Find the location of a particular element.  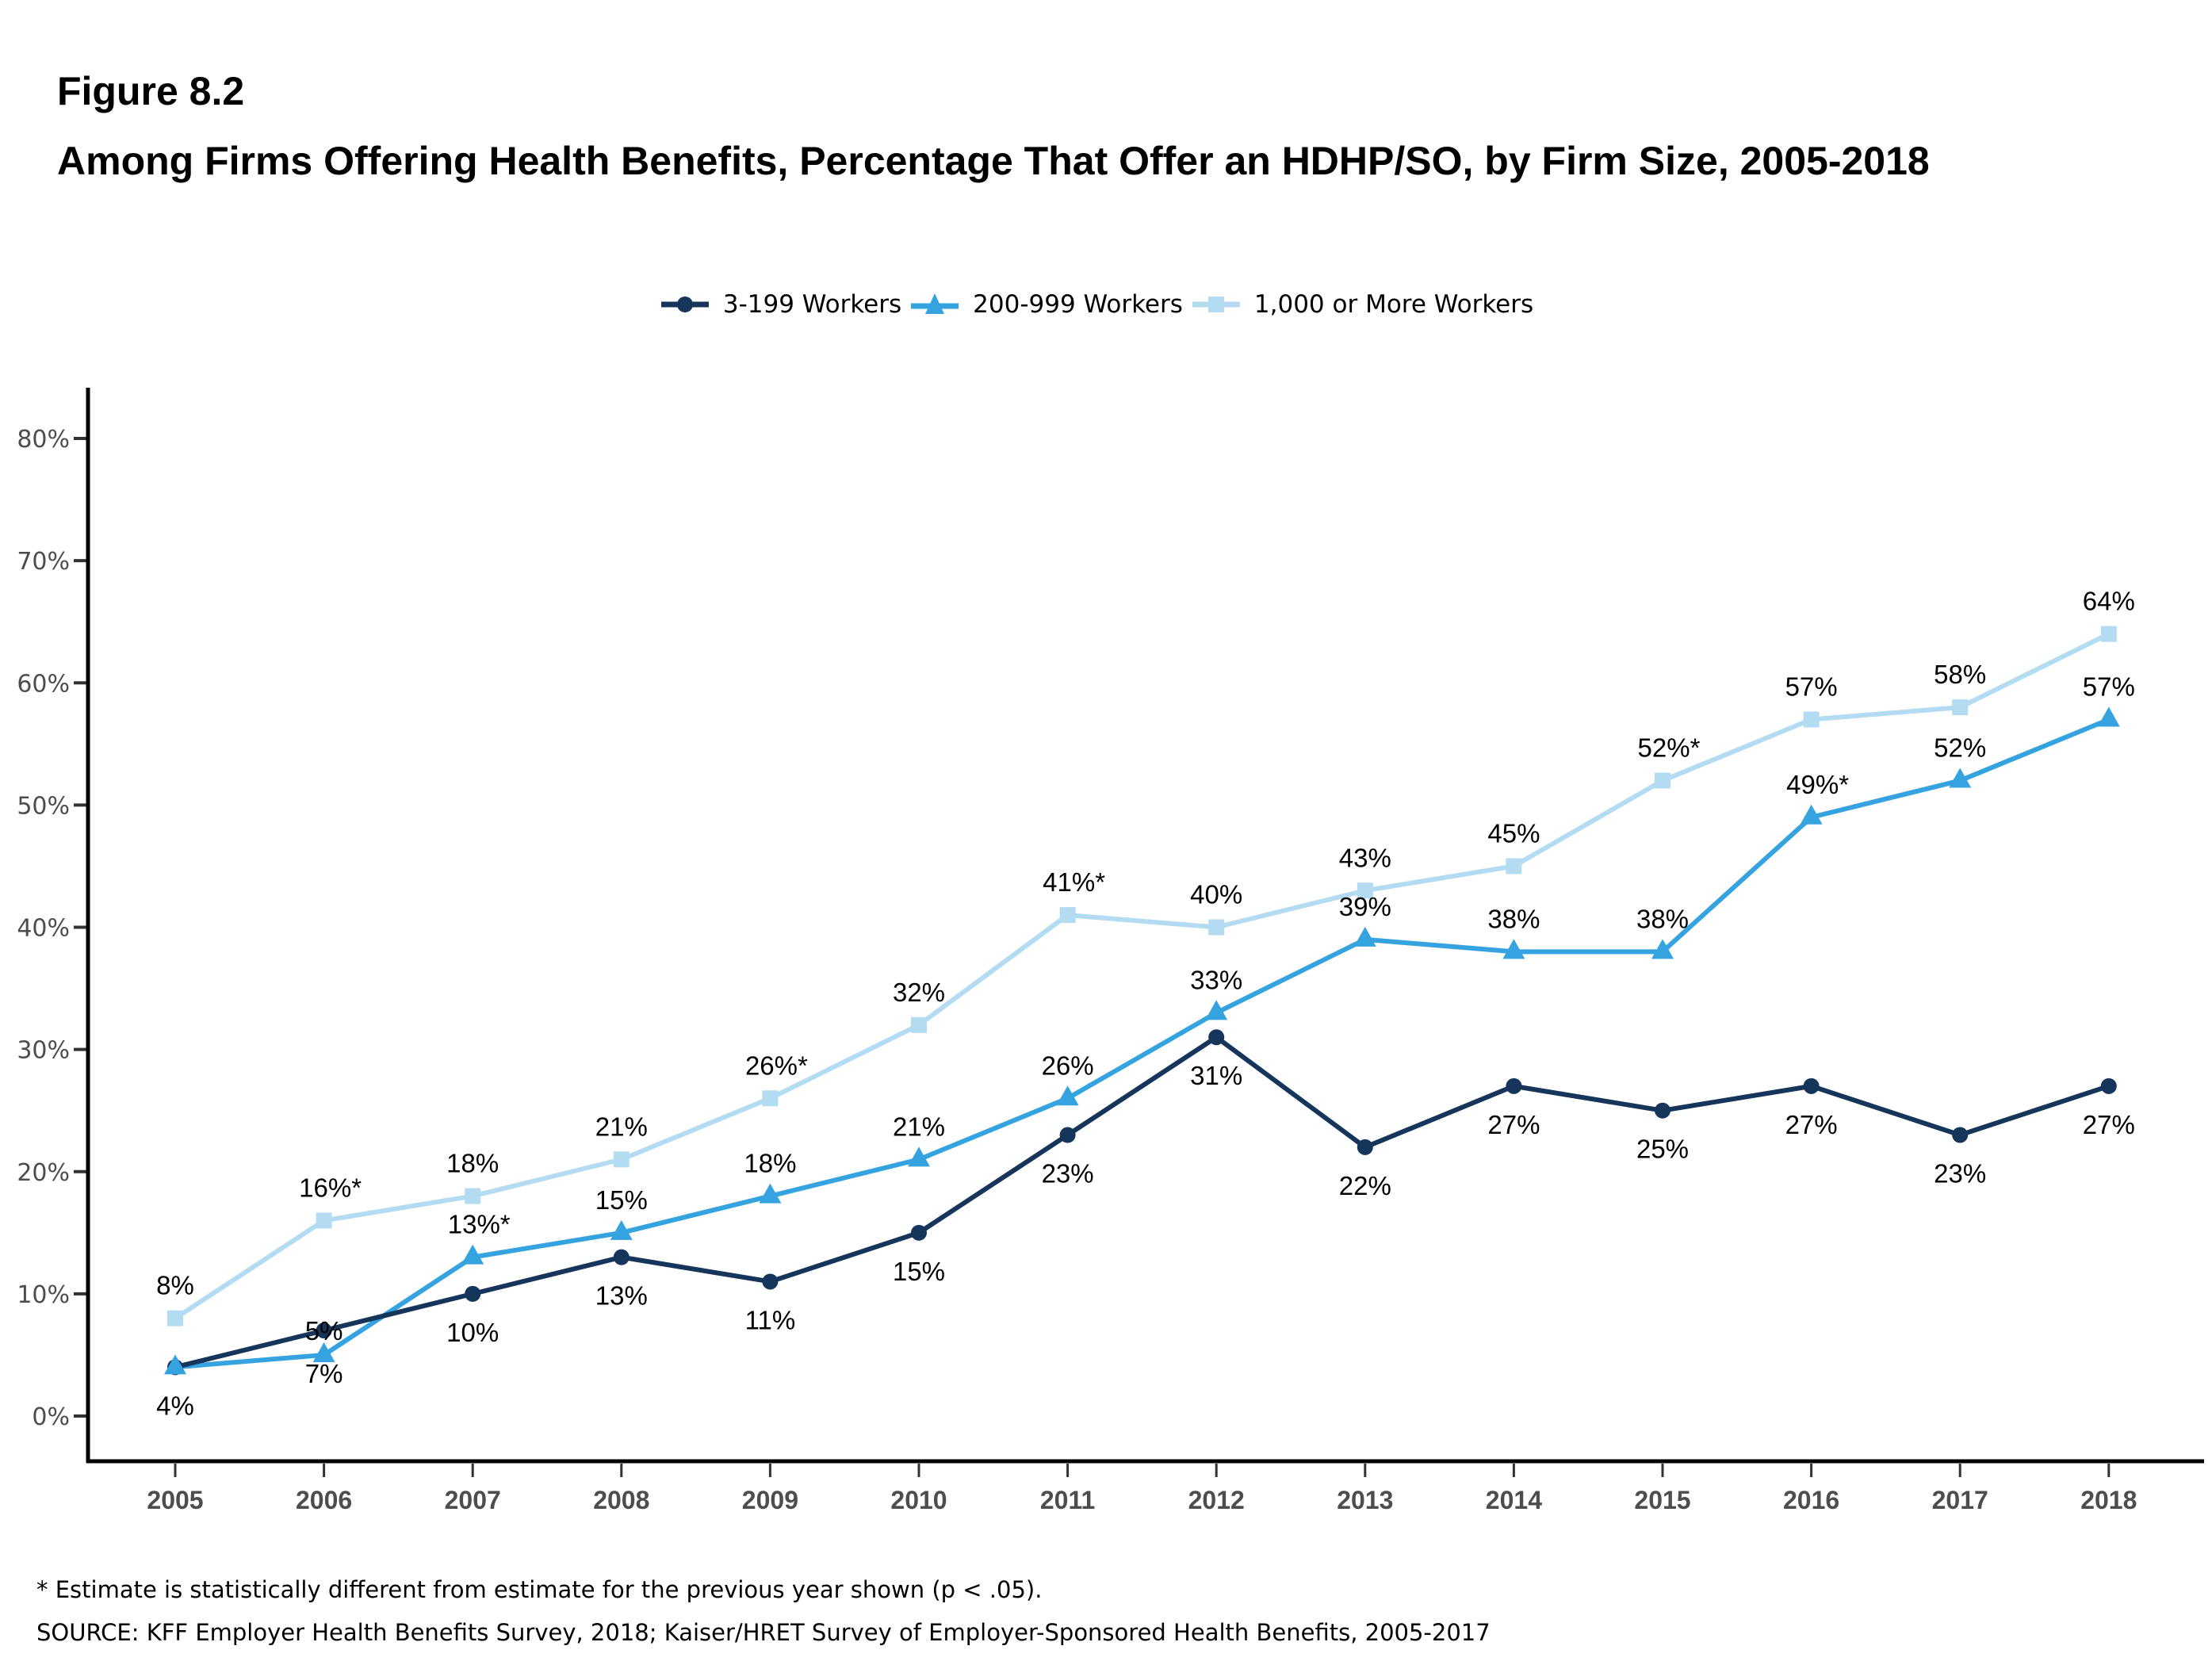

x-tick-label: 2006 is located at coordinates (324, 1500).